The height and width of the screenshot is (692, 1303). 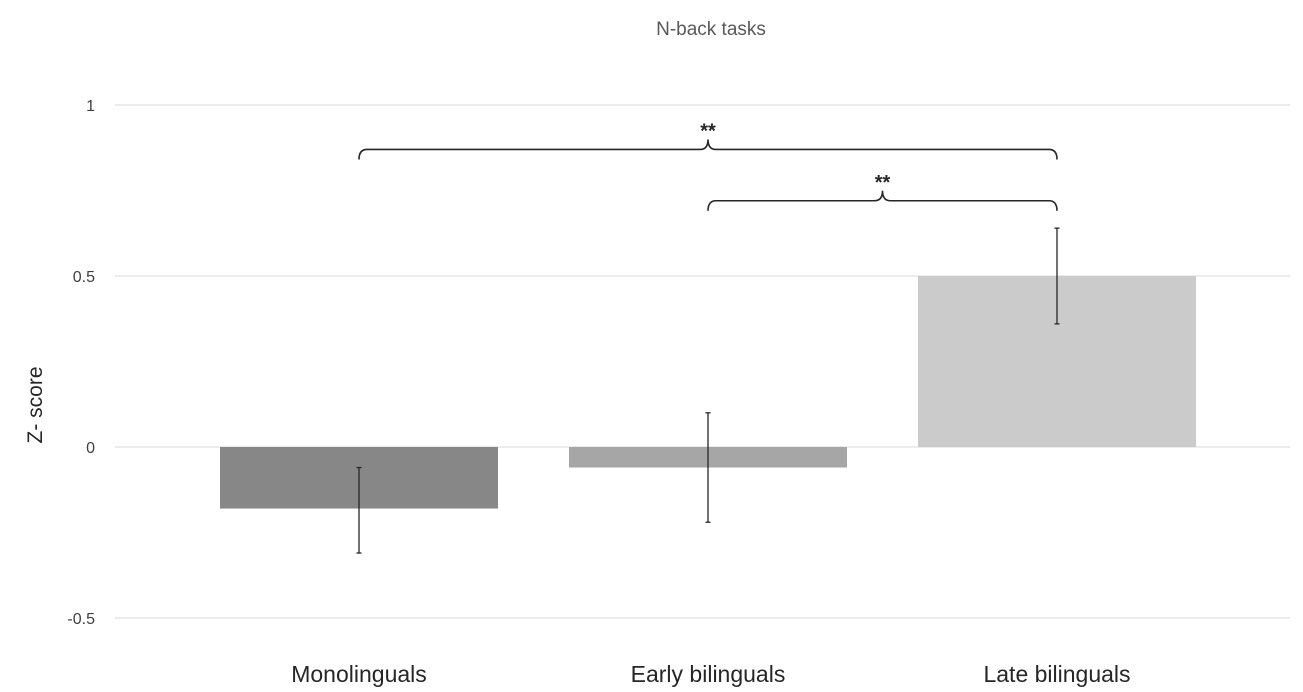 I want to click on chart-title: N-back tasks, so click(x=711, y=29).